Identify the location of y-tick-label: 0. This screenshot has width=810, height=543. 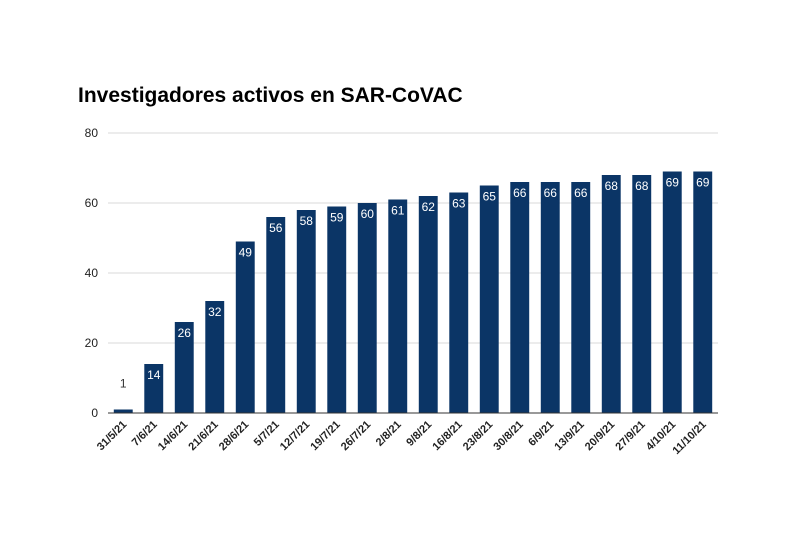
(94, 413).